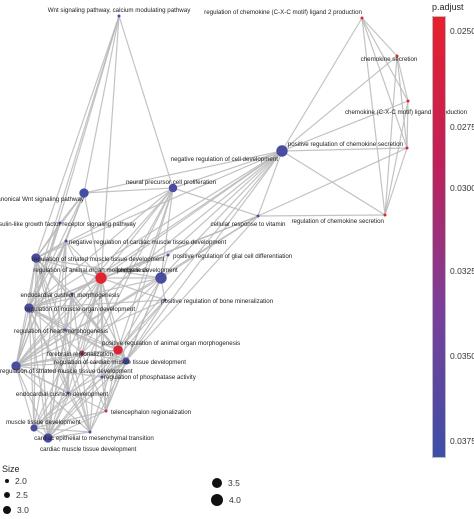 The width and height of the screenshot is (474, 519). I want to click on color-legend-tick: 0.0375, so click(462, 441).